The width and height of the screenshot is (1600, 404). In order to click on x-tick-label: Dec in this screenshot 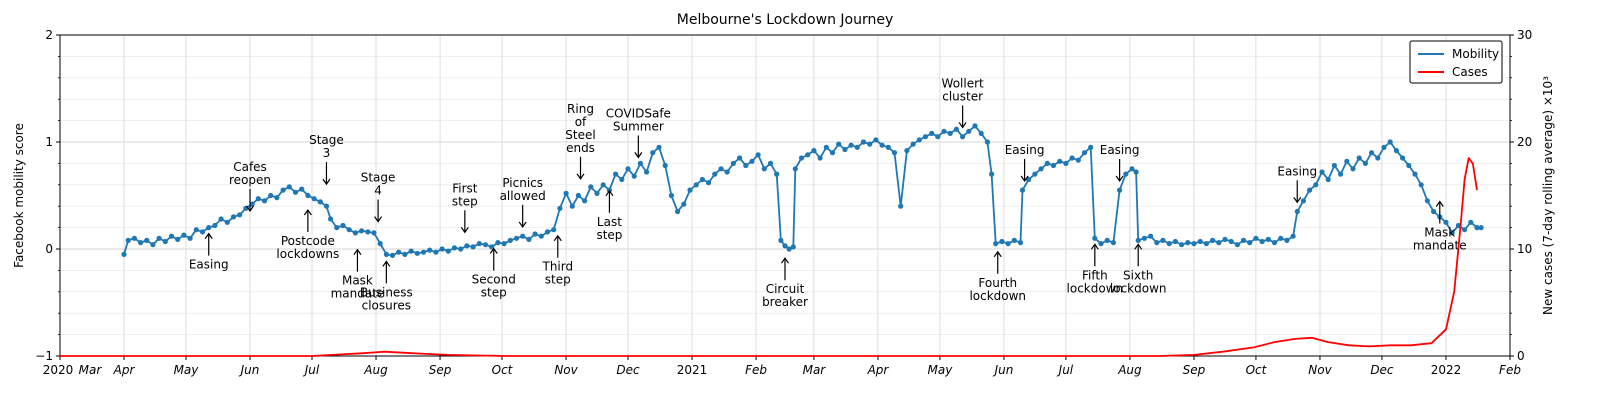, I will do `click(1382, 370)`.